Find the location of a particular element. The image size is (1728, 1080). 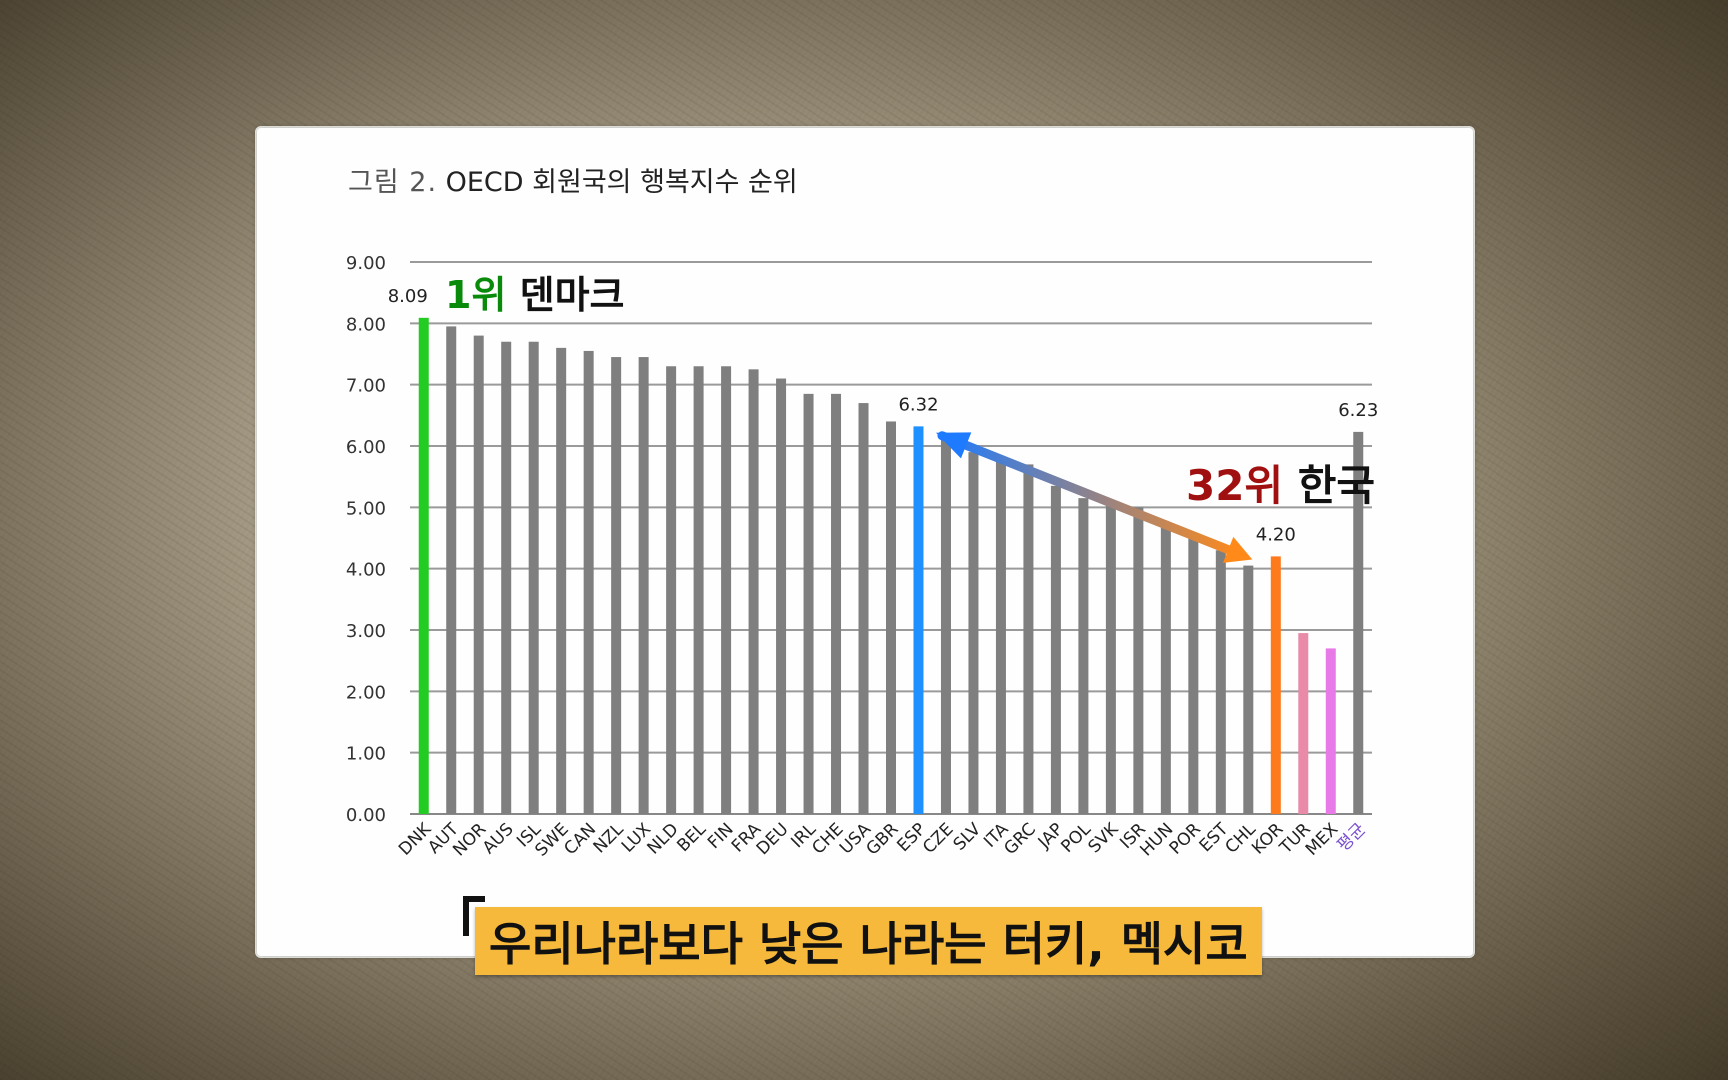

y-tick-label: 0.00 is located at coordinates (366, 815).